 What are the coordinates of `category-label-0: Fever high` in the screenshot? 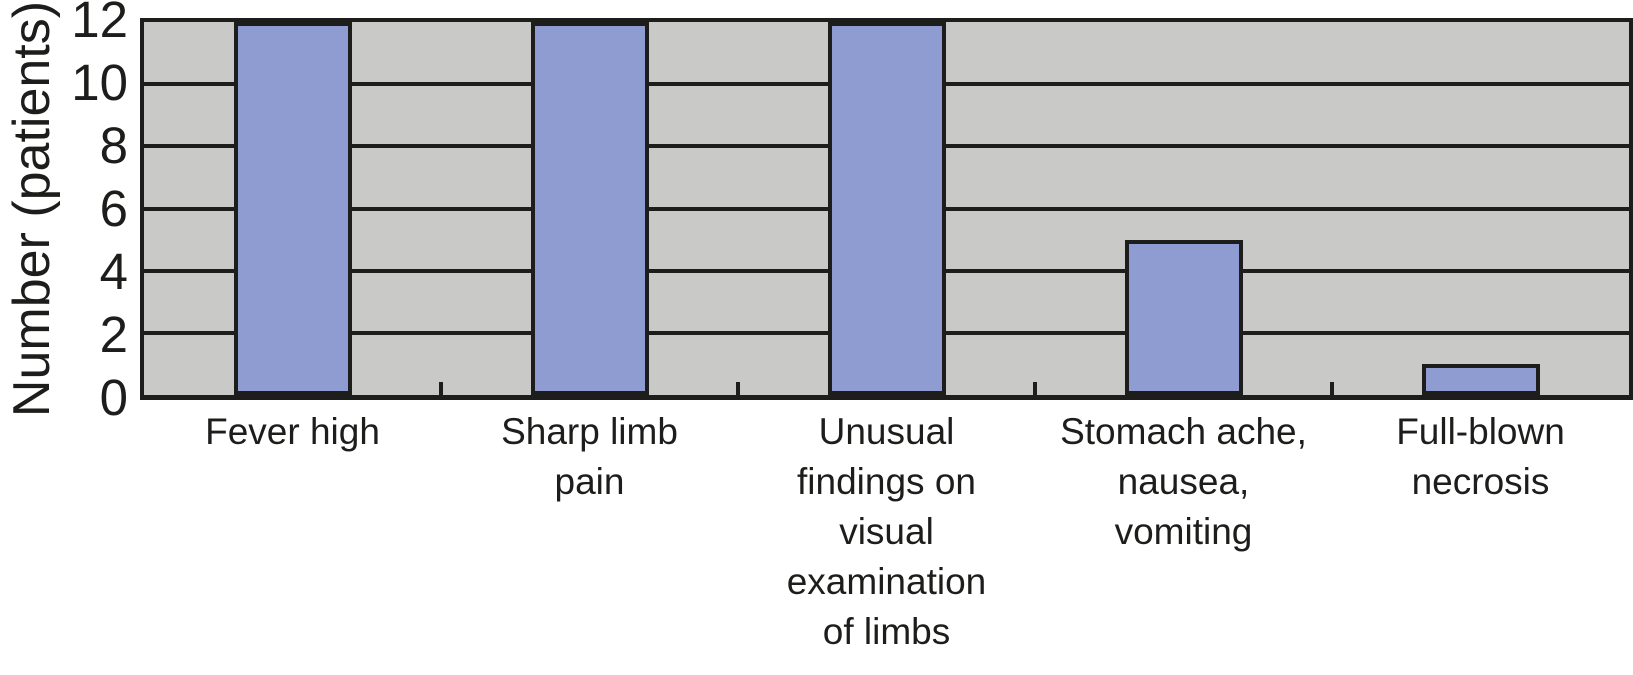 It's located at (292, 431).